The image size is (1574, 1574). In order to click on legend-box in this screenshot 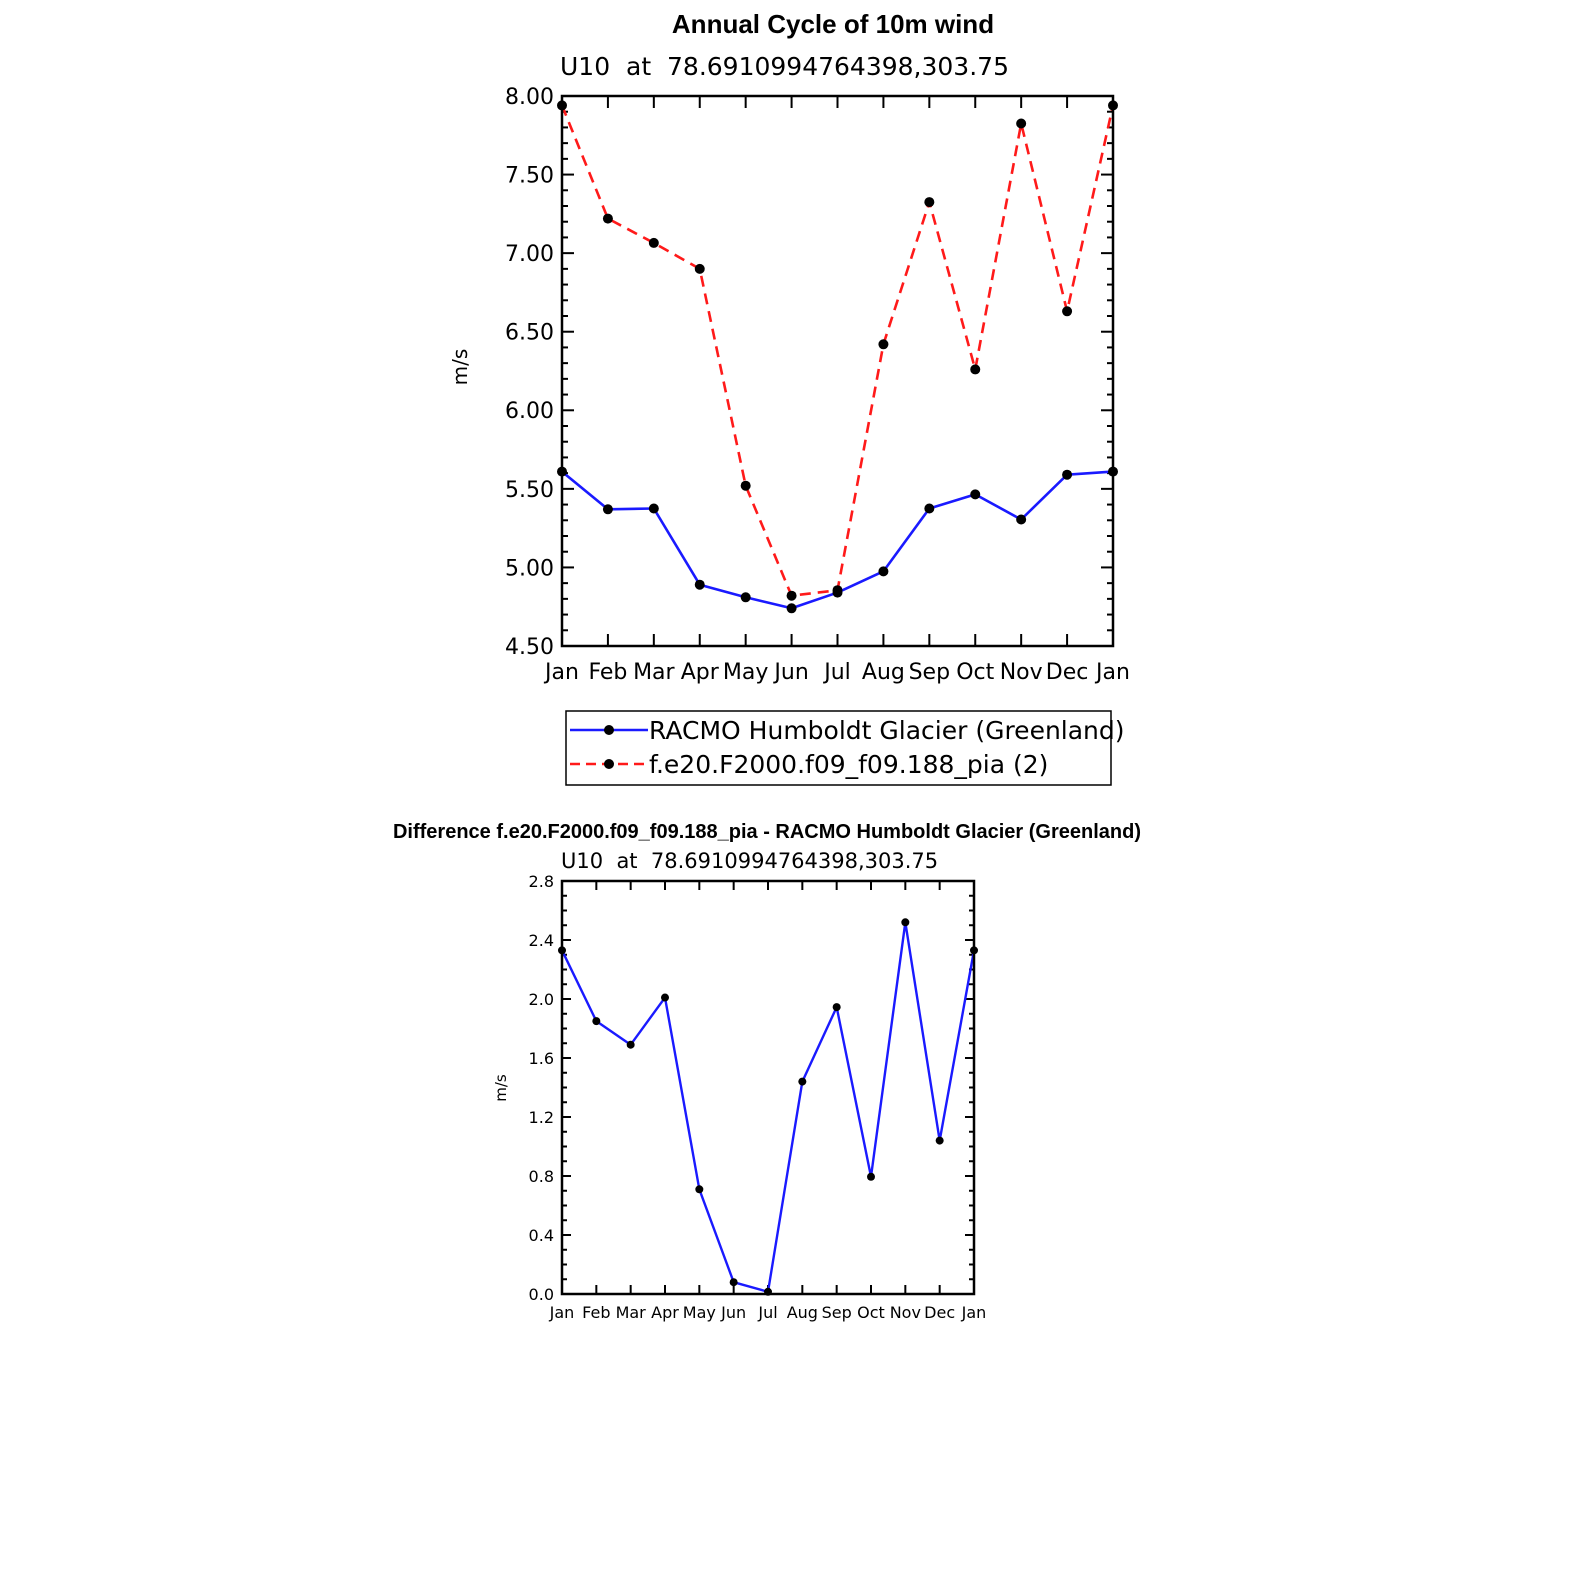, I will do `click(838, 748)`.